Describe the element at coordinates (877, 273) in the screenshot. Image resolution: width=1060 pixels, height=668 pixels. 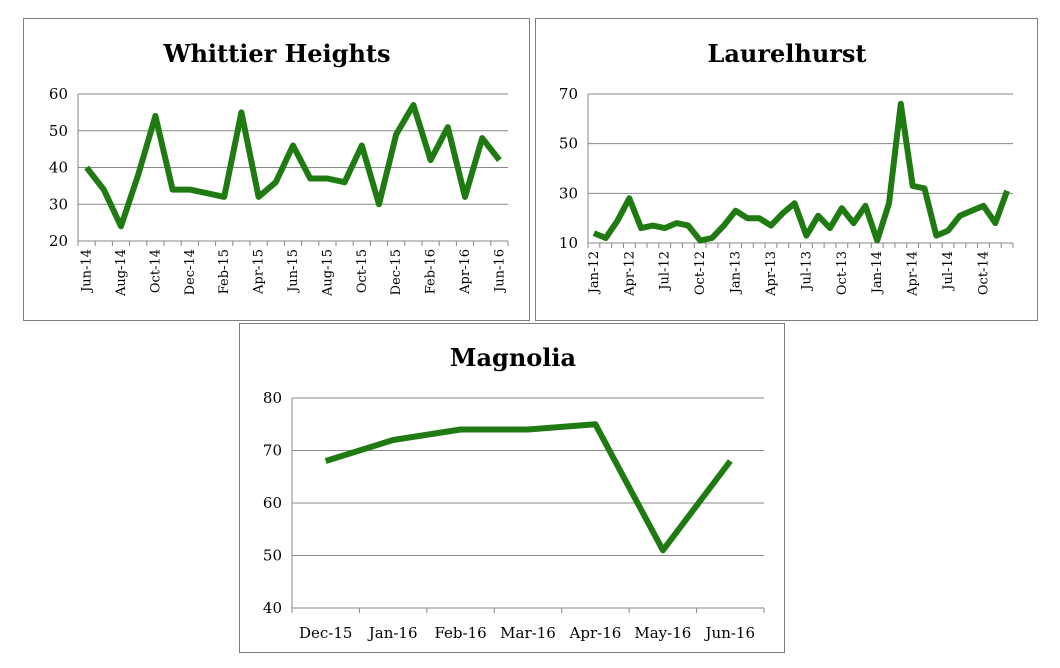
I see `x-tick-label: Jan-14` at that location.